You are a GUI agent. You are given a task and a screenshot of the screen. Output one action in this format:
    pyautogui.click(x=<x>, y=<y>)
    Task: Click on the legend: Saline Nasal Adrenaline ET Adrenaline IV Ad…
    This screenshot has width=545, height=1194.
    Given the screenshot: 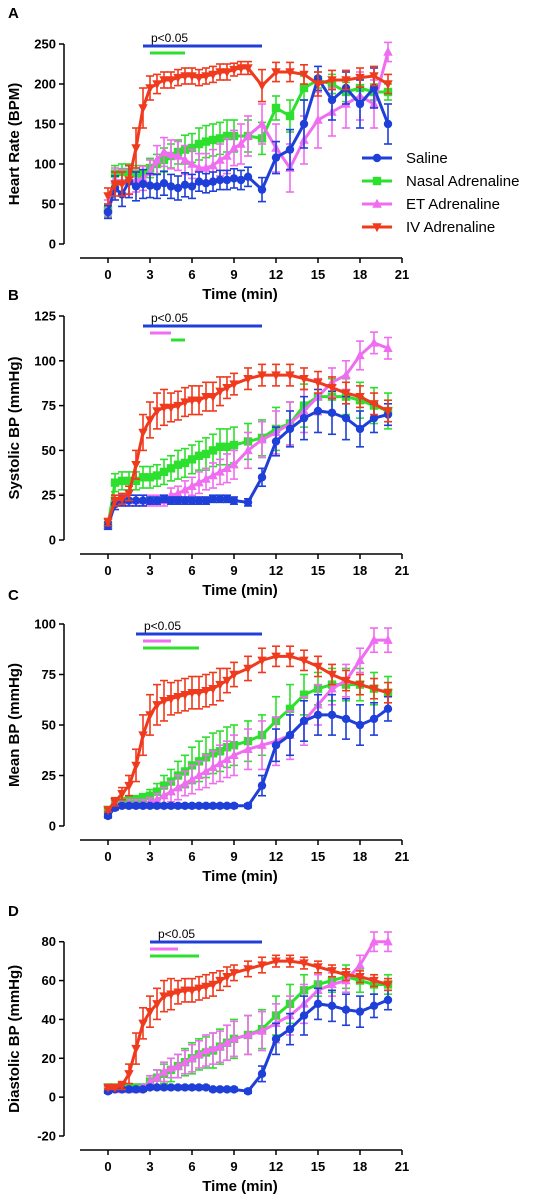 What is the action you would take?
    pyautogui.click(x=440, y=193)
    